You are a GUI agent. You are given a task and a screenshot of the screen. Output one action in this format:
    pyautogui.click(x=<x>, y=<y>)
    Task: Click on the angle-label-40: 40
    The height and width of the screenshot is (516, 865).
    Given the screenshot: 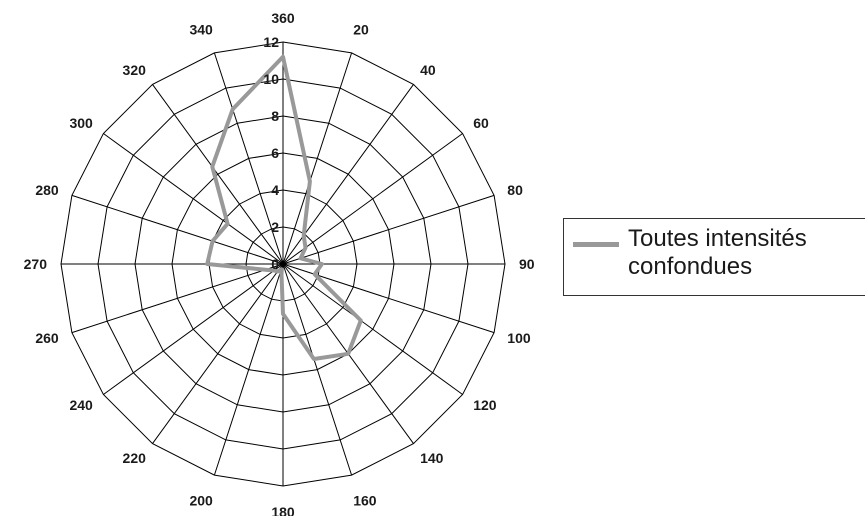 What is the action you would take?
    pyautogui.click(x=428, y=70)
    